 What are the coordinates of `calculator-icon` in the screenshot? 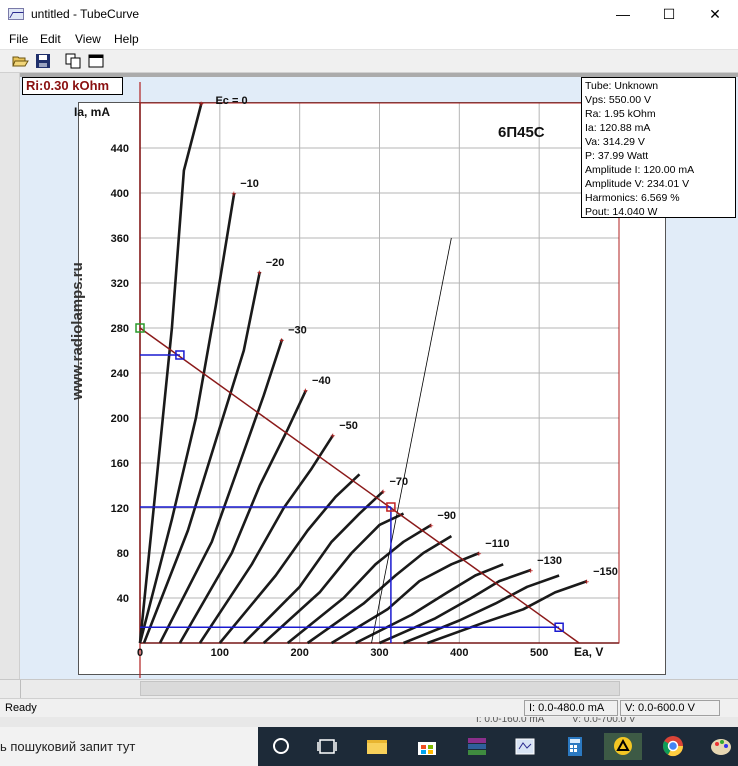 It's located at (575, 746).